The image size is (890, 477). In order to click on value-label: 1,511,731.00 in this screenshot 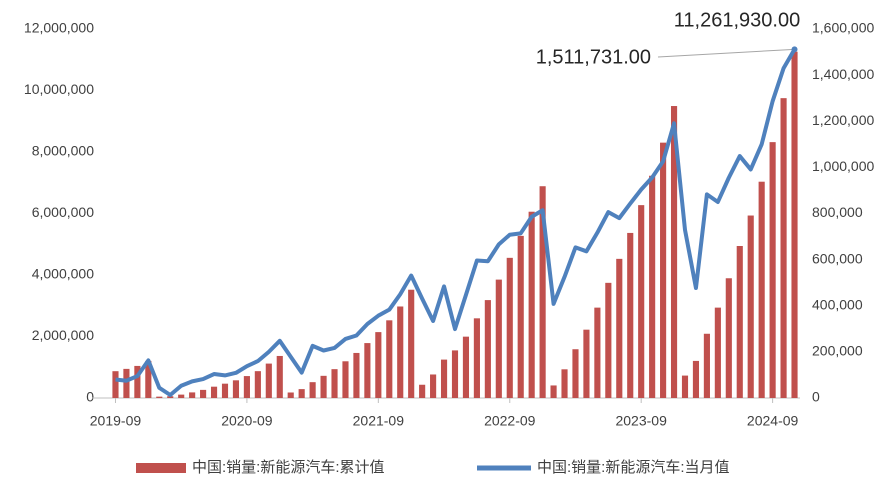, I will do `click(593, 57)`.